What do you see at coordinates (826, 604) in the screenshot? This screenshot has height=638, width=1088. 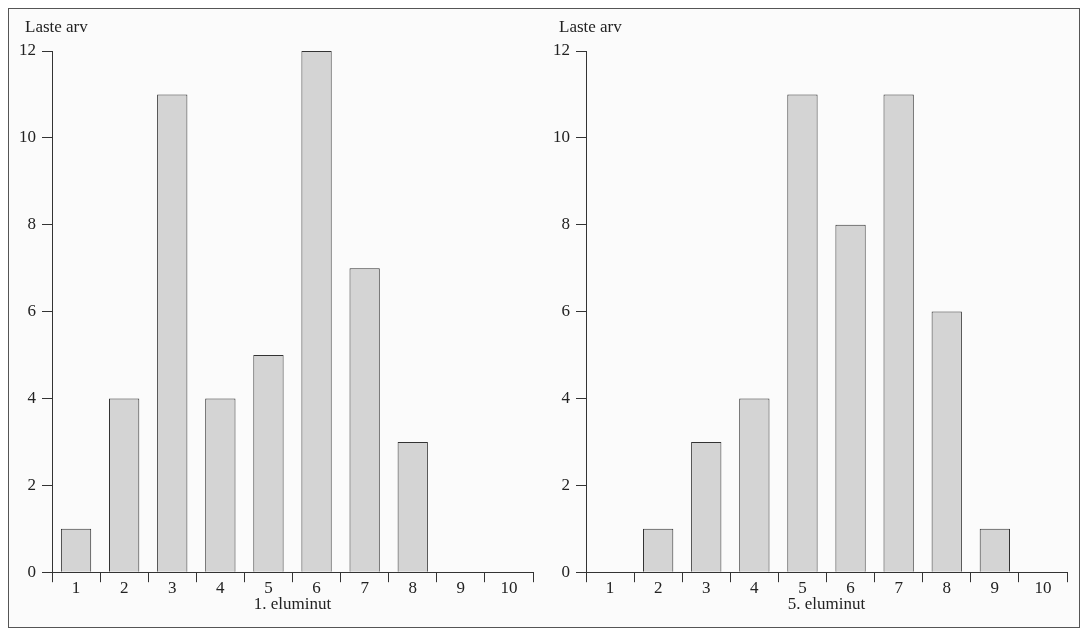 I see `x-axis-title: 5. eluminut` at bounding box center [826, 604].